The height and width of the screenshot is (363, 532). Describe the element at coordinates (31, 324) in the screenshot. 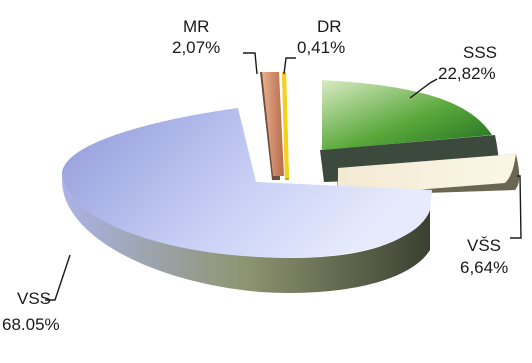

I see `label-vss-value: 68.05%` at that location.